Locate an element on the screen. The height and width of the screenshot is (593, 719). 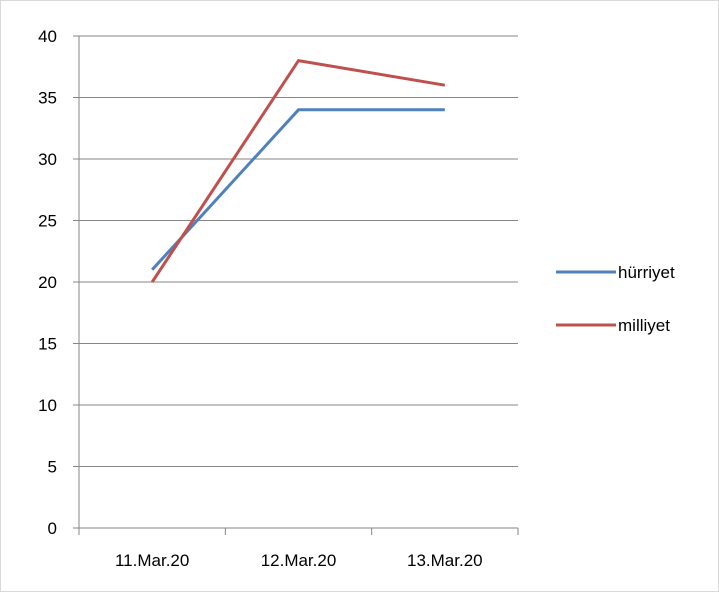
legend: hürriyet milliyet is located at coordinates (615, 299).